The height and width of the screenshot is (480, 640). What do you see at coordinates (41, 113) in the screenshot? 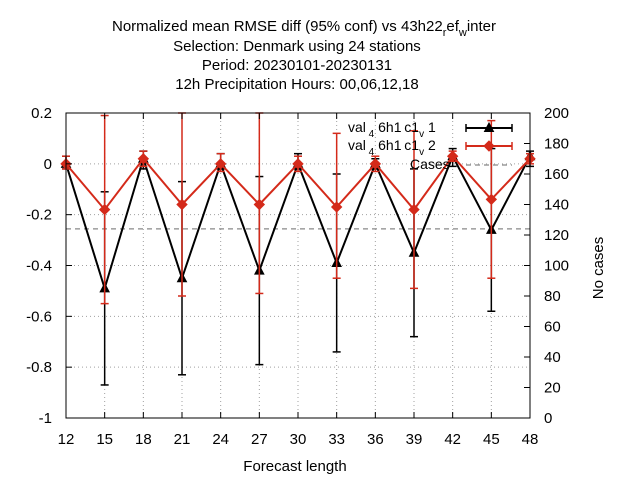
I see `y-tick-label: 0.2` at bounding box center [41, 113].